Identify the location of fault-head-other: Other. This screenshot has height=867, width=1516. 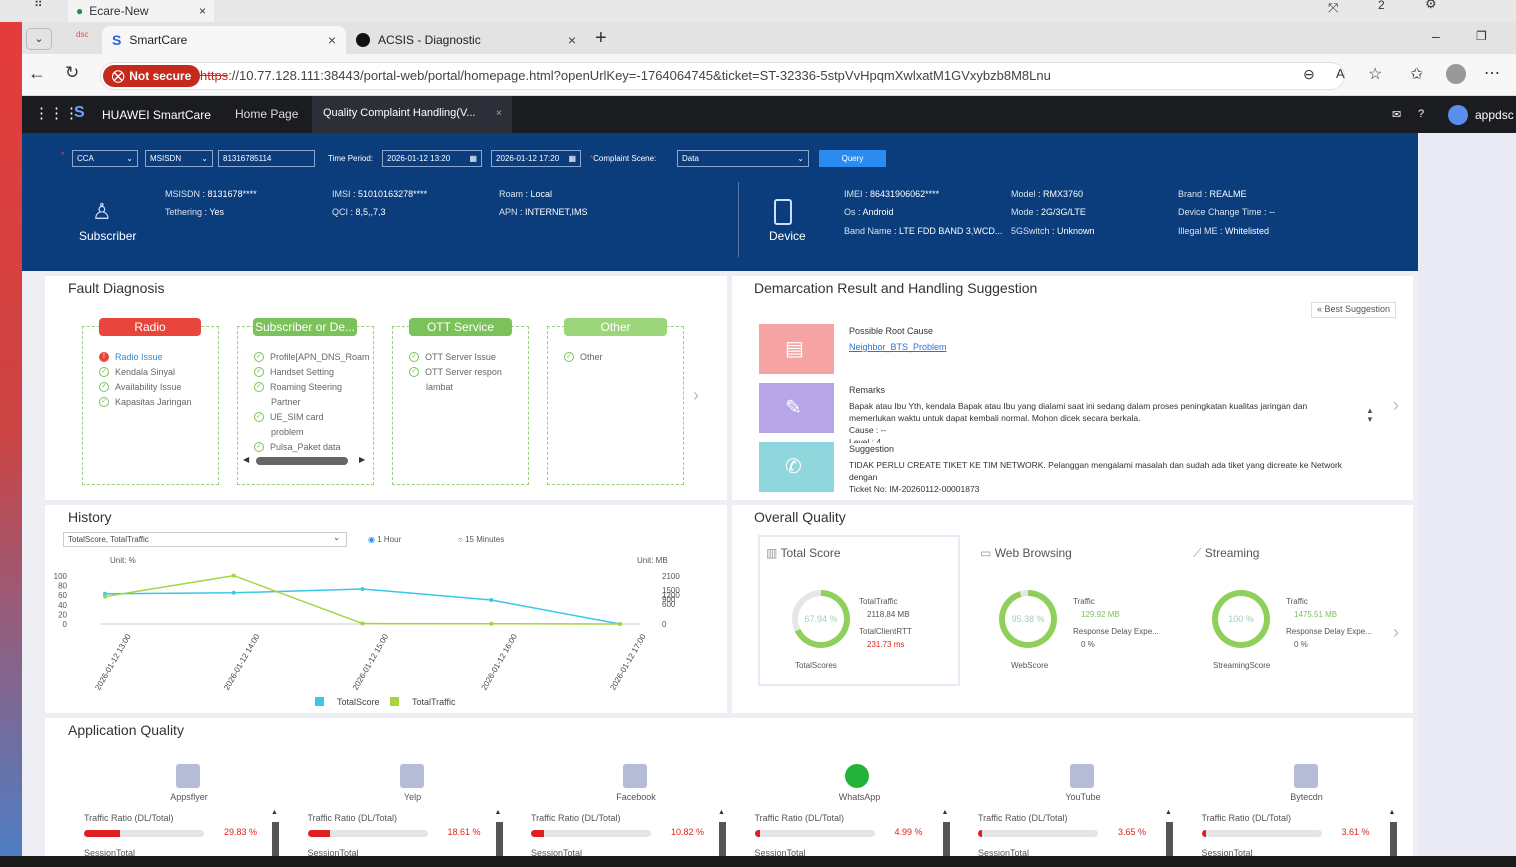
(615, 327).